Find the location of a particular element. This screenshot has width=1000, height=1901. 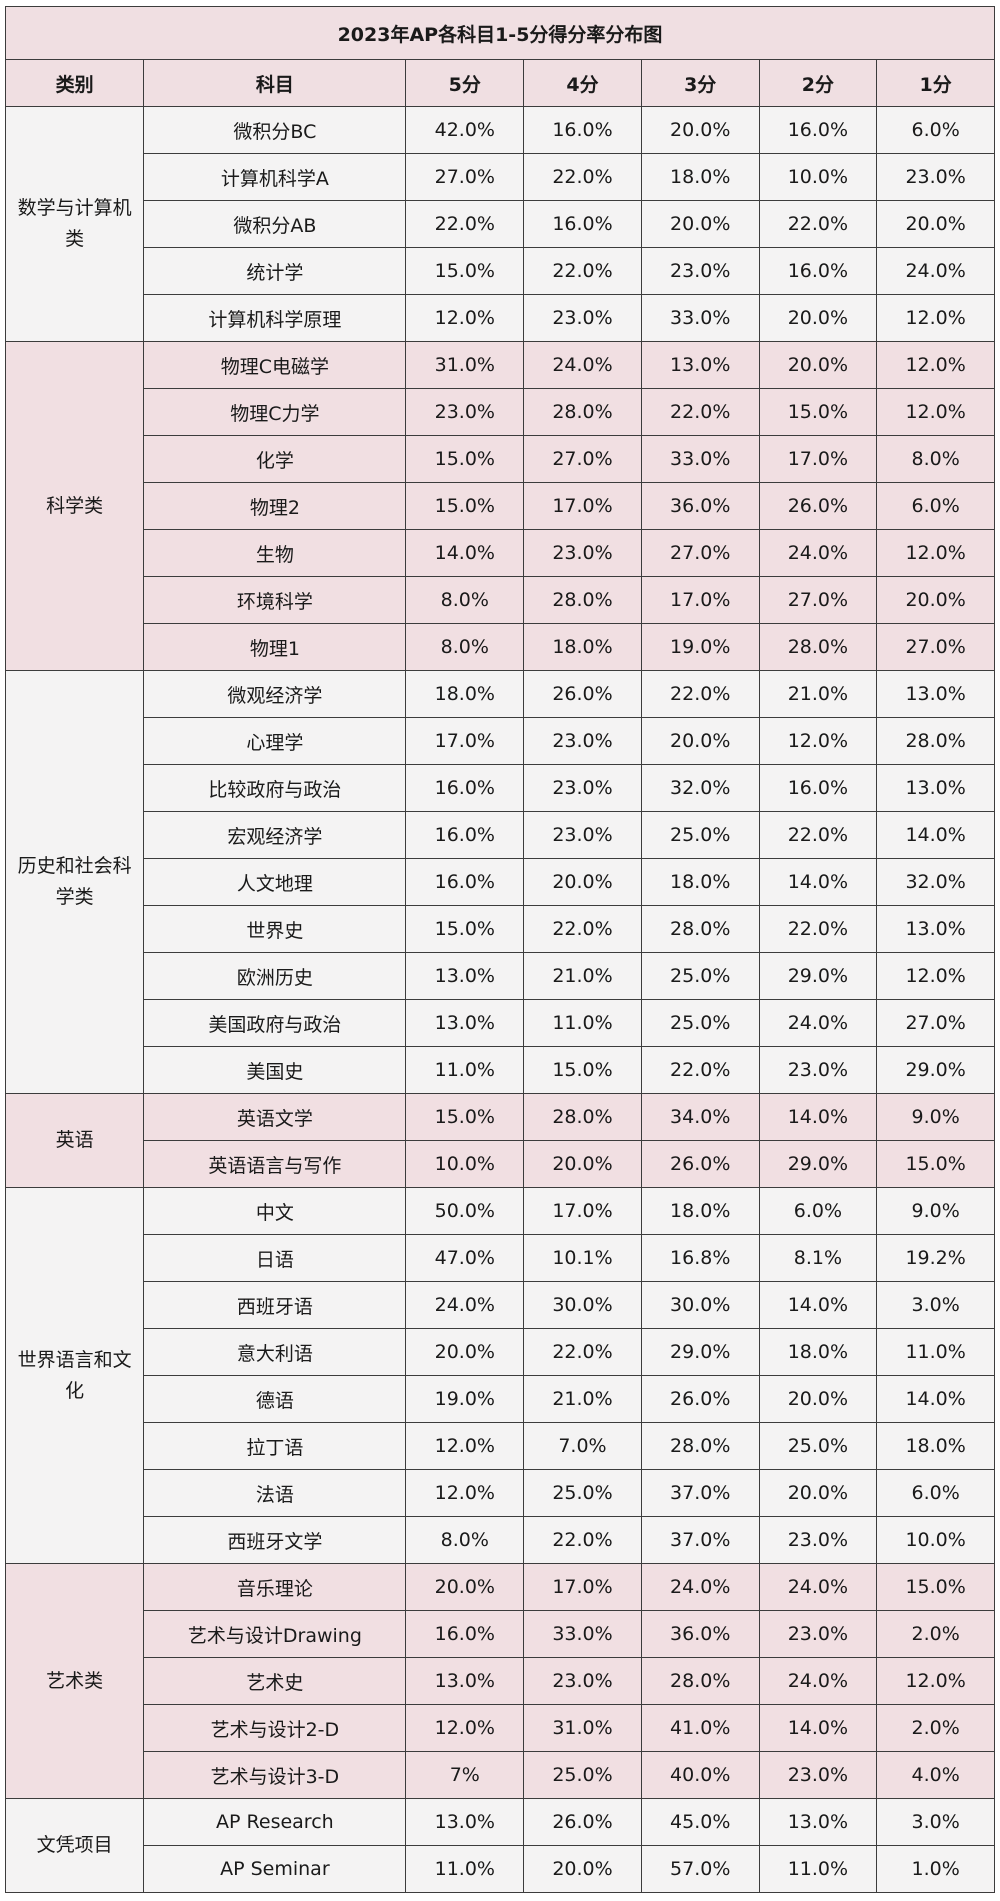

score-4-cell: 26.0% is located at coordinates (582, 1822).